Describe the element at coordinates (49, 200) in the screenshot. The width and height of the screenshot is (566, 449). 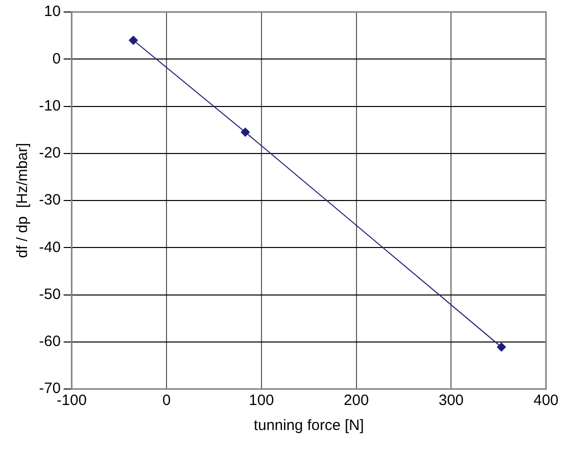
I see `y-tick-label: -30` at that location.